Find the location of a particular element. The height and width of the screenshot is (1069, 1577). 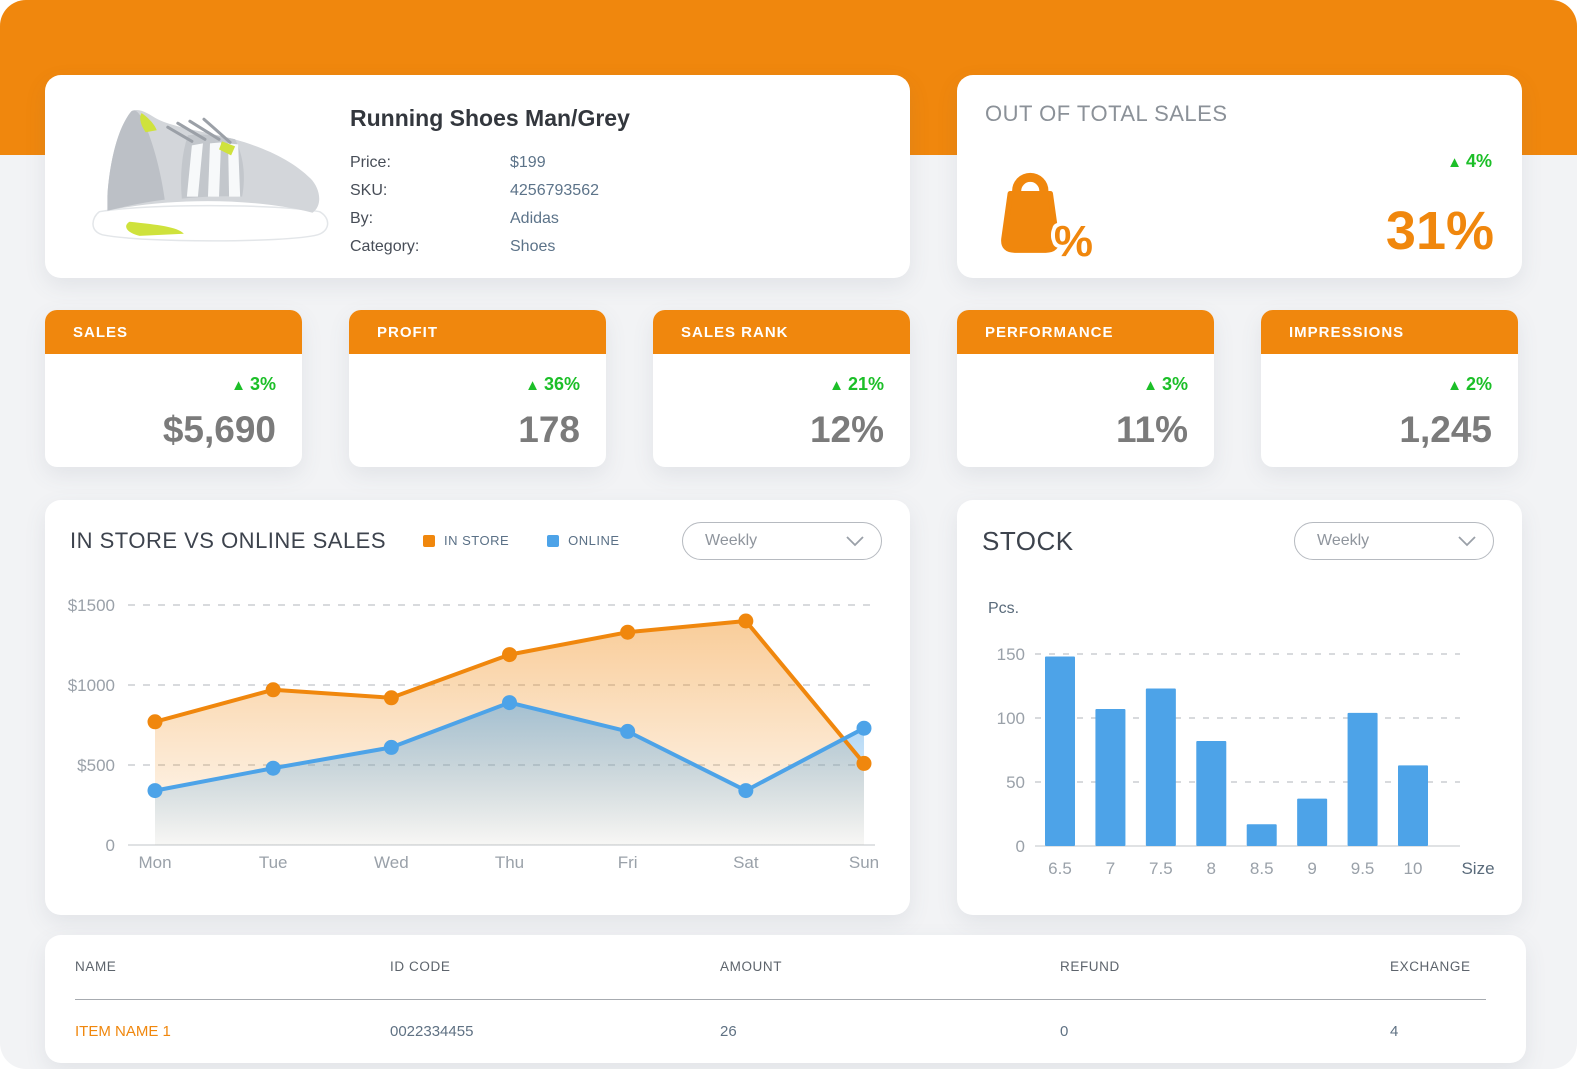

kpi-card-profit: PROFIT ▲ 36% 178 is located at coordinates (477, 388).